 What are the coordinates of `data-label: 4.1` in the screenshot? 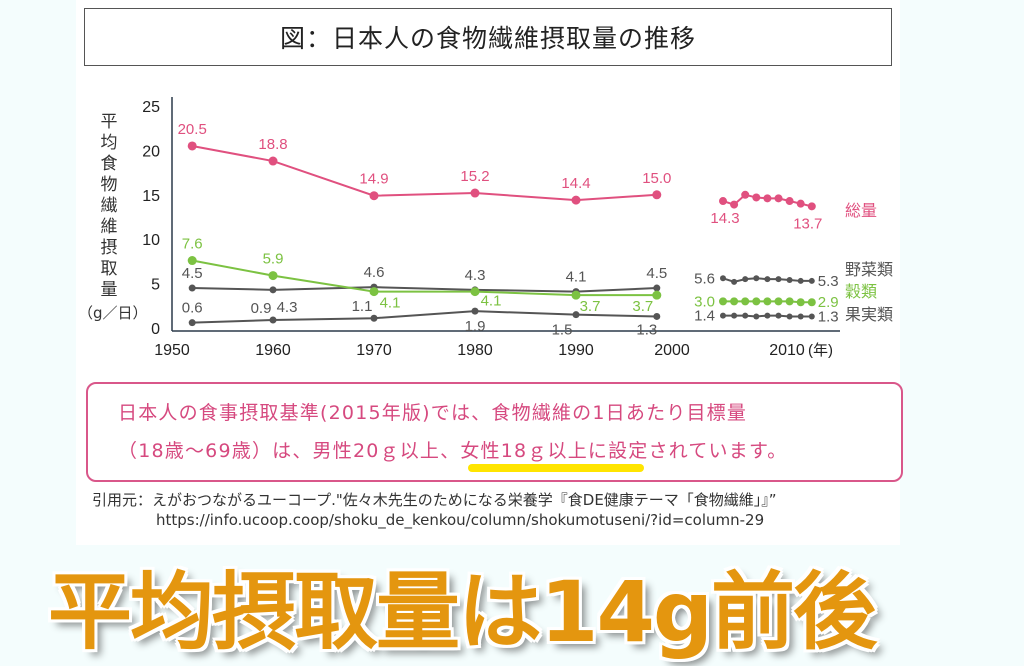 It's located at (390, 303).